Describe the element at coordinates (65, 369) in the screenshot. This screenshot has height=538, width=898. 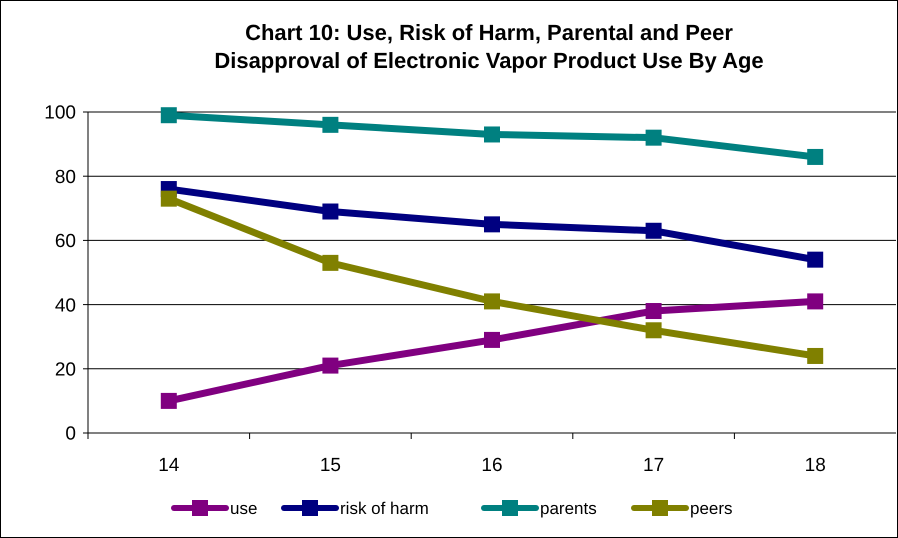
I see `y-tick-label: 20` at that location.